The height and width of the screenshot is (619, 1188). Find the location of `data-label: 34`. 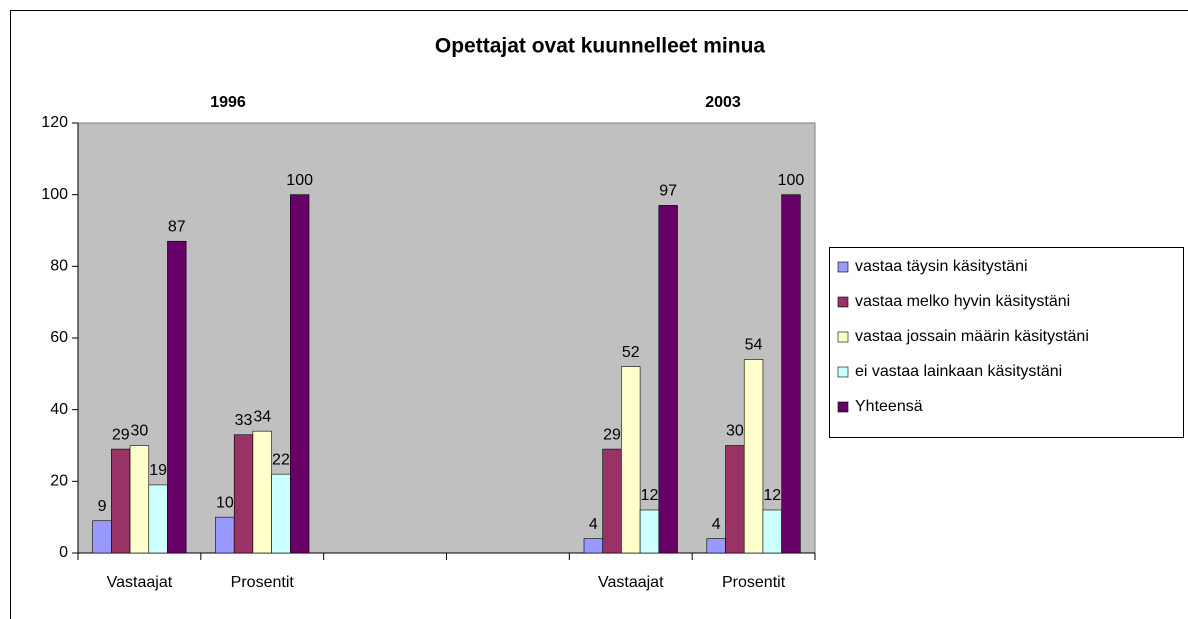

data-label: 34 is located at coordinates (262, 416).